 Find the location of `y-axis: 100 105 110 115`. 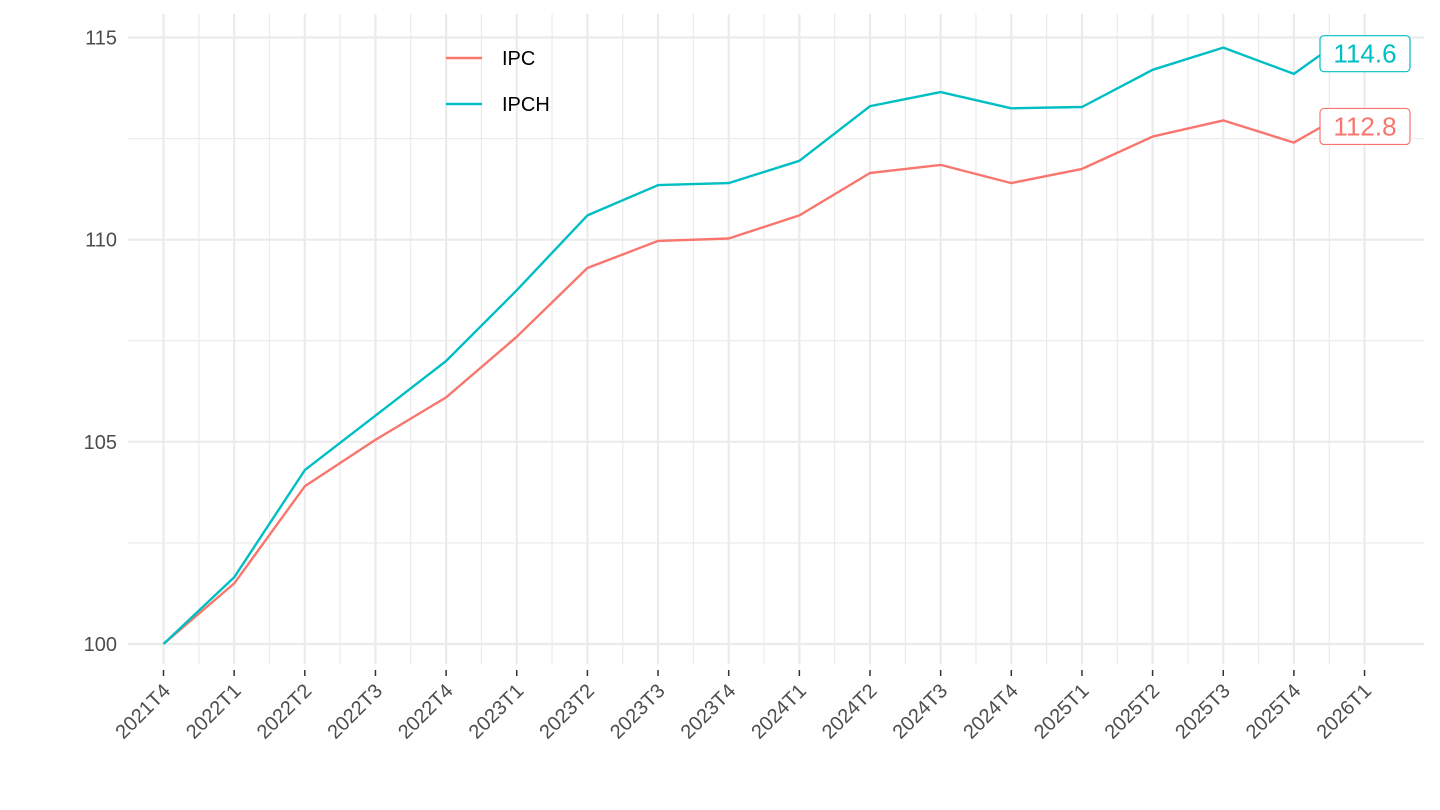

y-axis: 100 105 110 115 is located at coordinates (100, 342).